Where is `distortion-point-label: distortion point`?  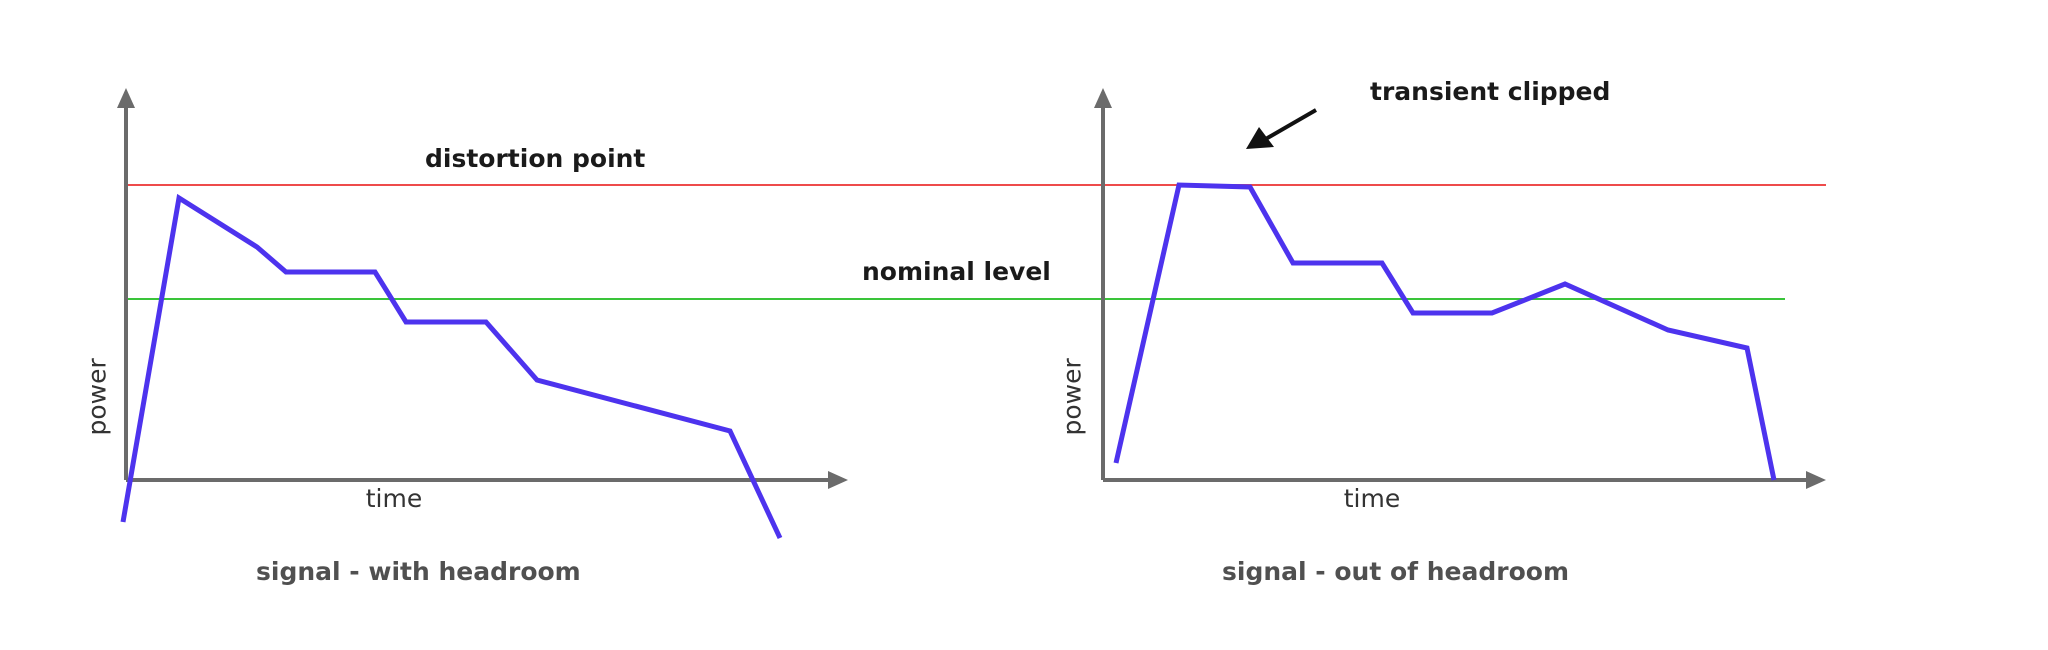 distortion-point-label: distortion point is located at coordinates (535, 158).